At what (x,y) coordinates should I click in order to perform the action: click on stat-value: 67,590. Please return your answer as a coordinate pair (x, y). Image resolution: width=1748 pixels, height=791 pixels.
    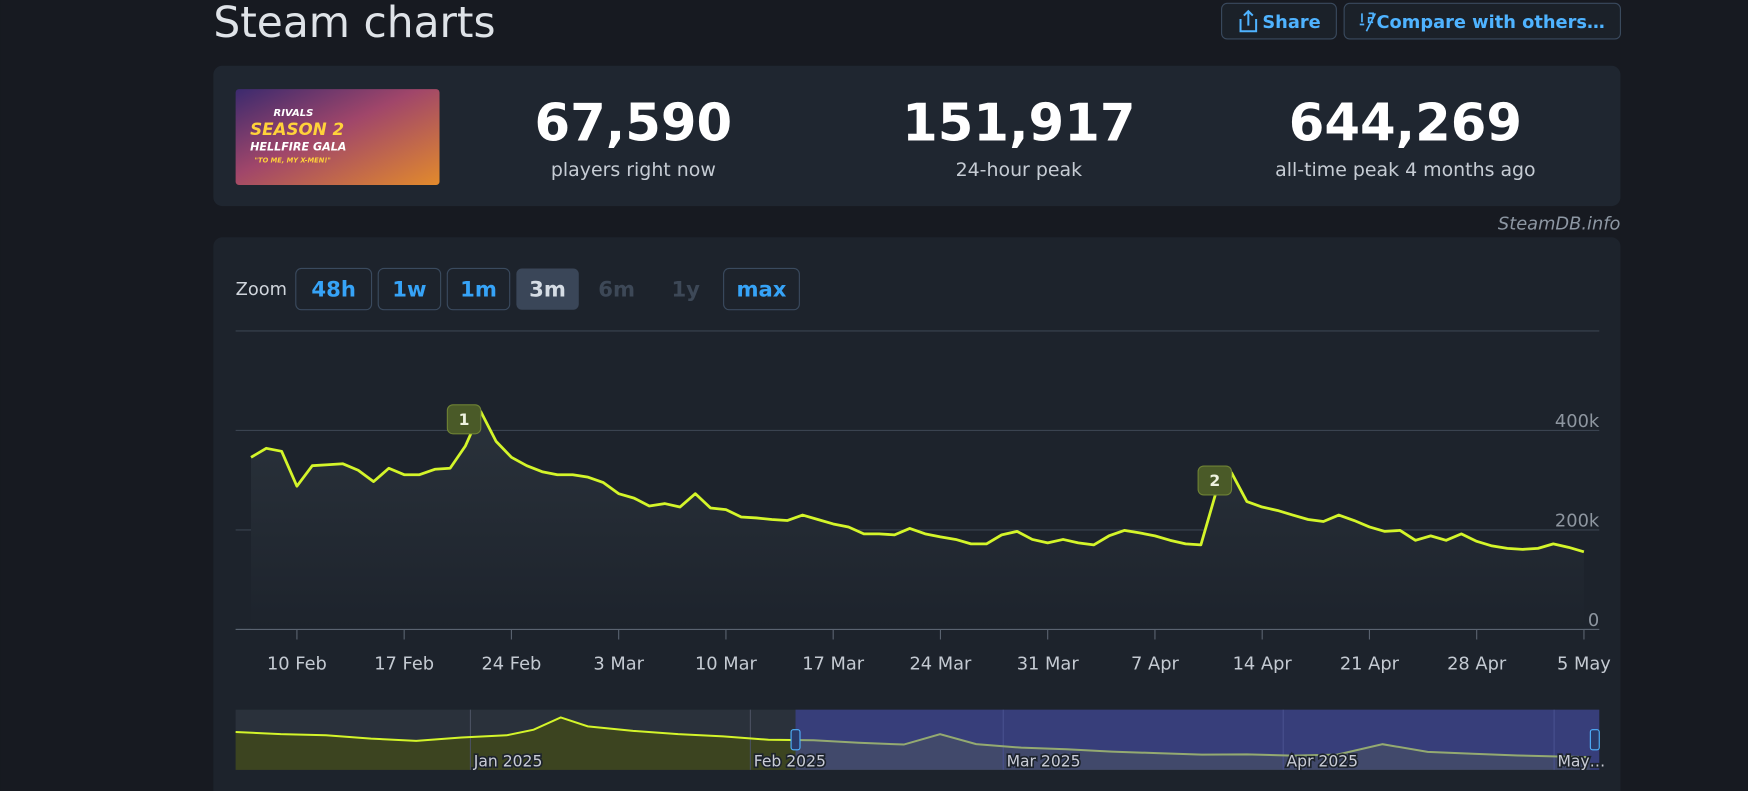
    Looking at the image, I should click on (633, 123).